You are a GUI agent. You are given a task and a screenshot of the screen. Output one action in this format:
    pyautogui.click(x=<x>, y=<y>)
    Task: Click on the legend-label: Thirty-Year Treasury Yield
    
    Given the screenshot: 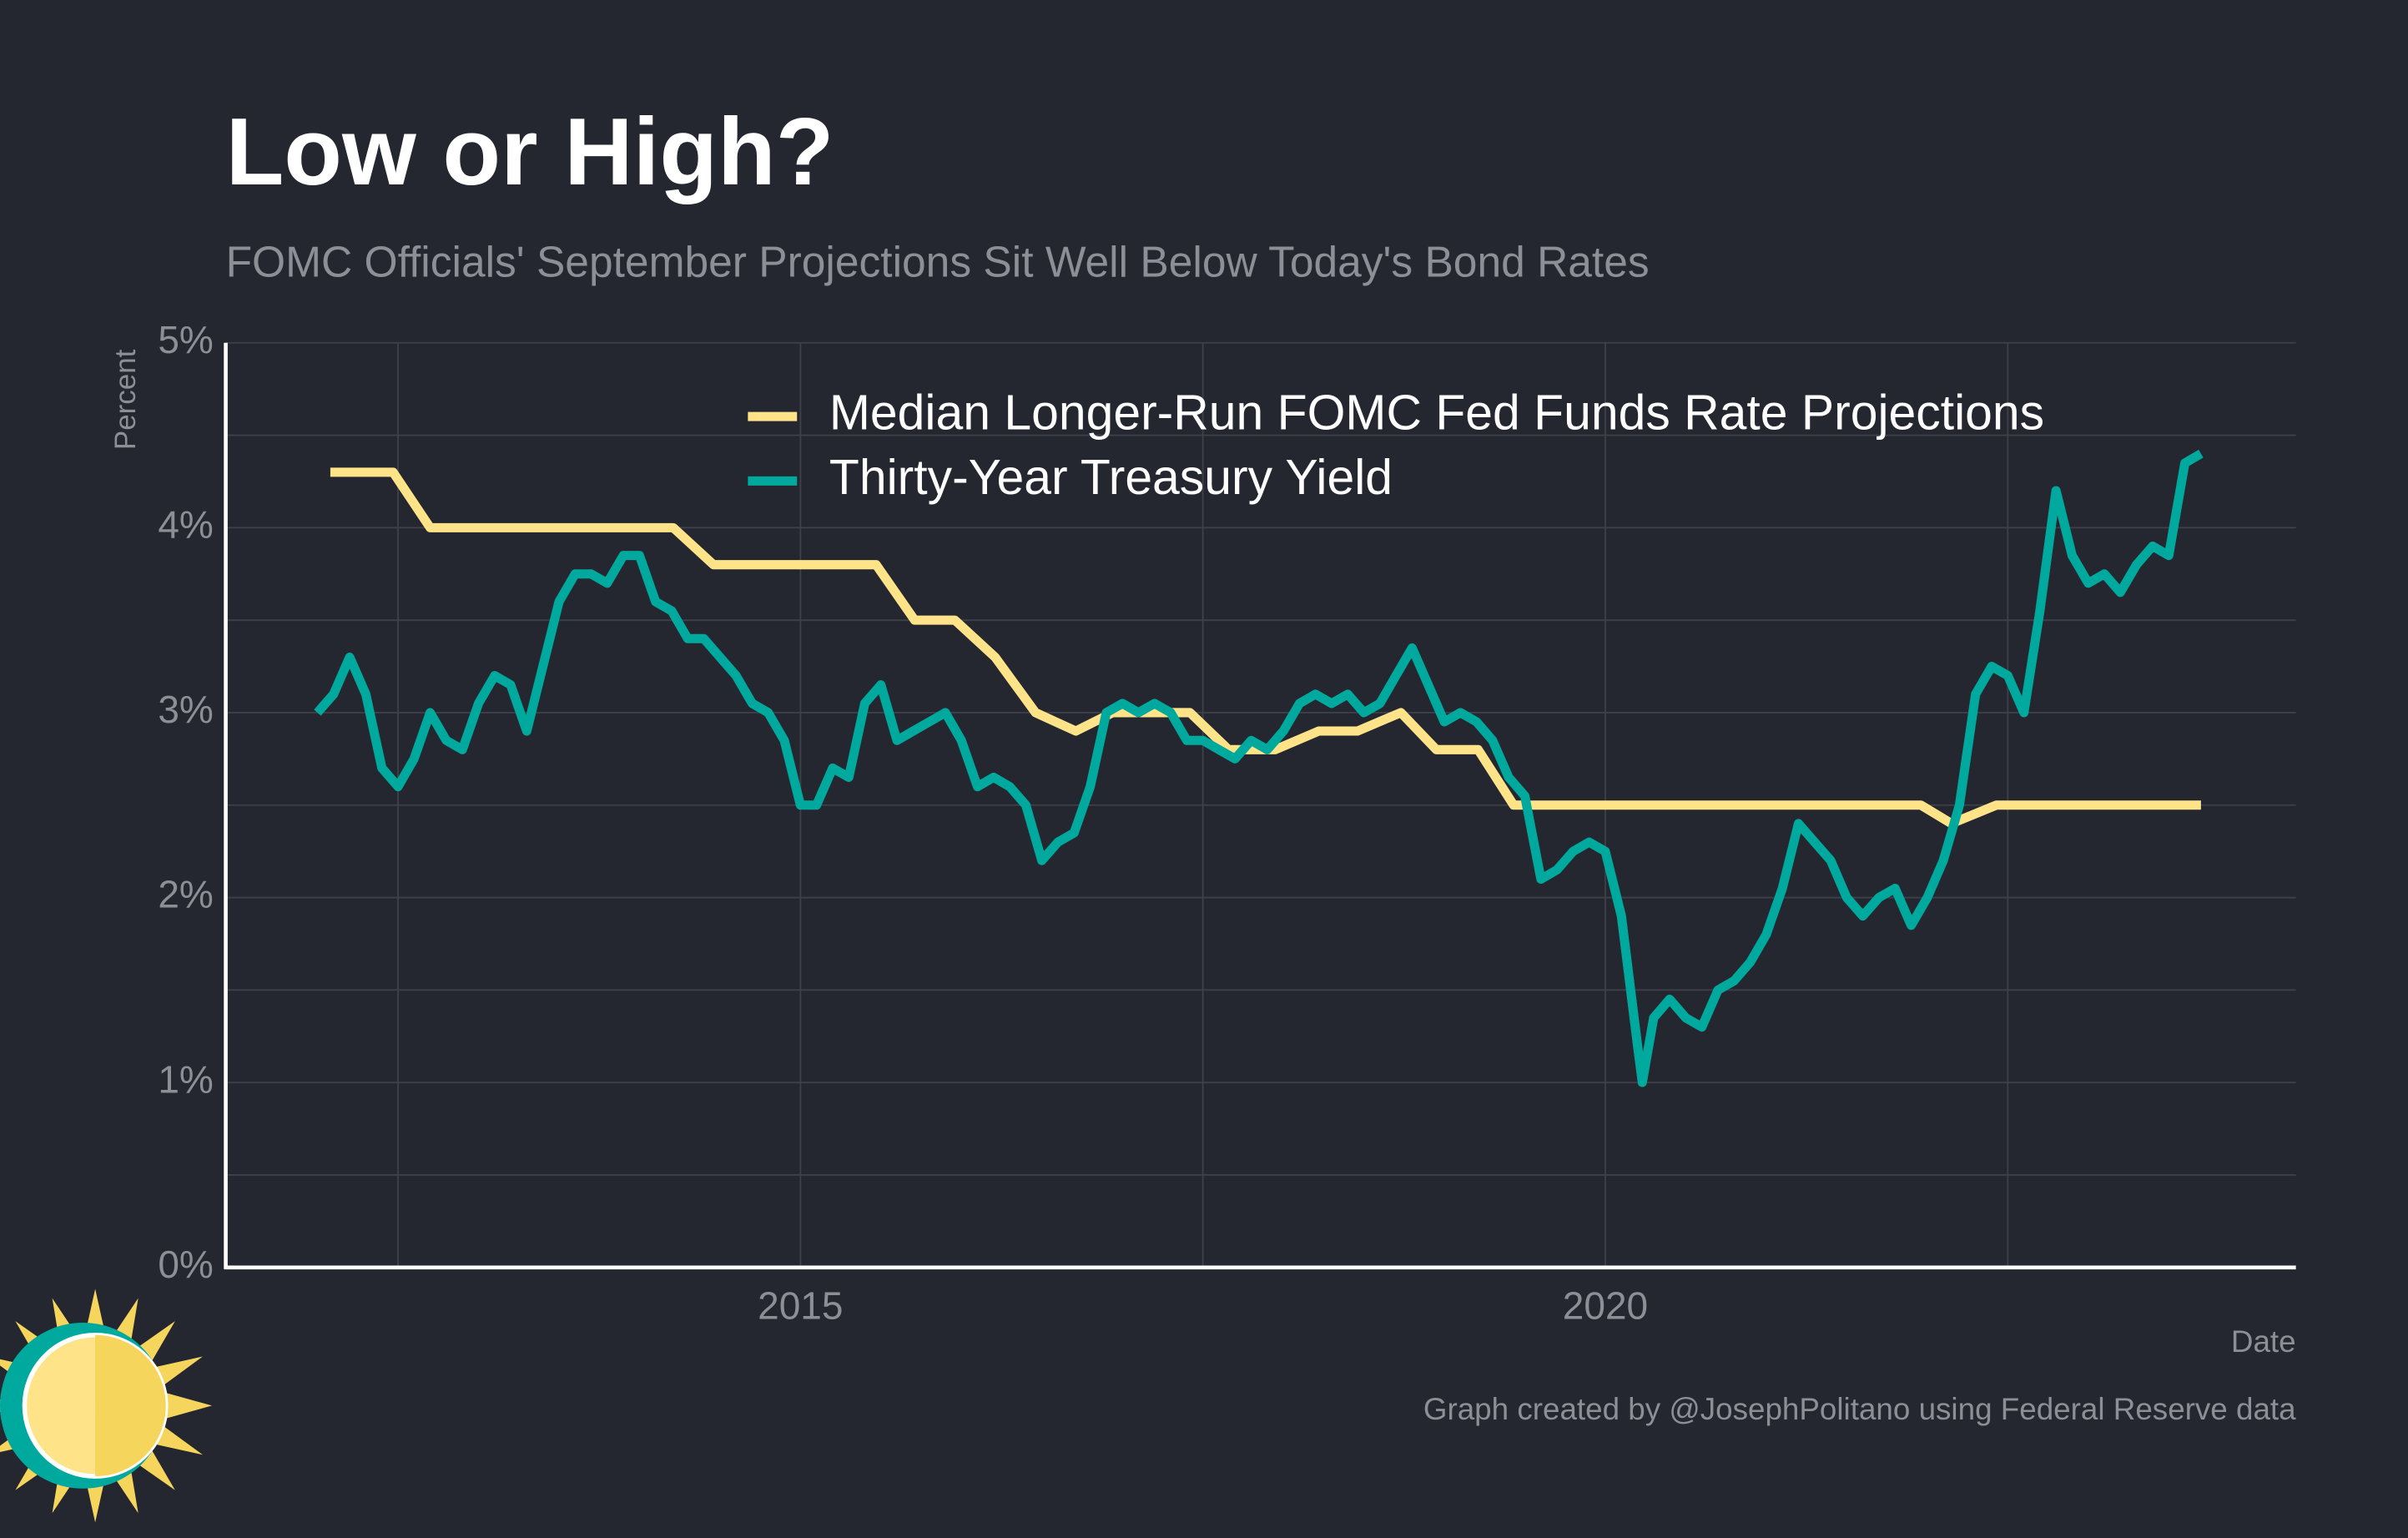 What is the action you would take?
    pyautogui.click(x=1111, y=478)
    